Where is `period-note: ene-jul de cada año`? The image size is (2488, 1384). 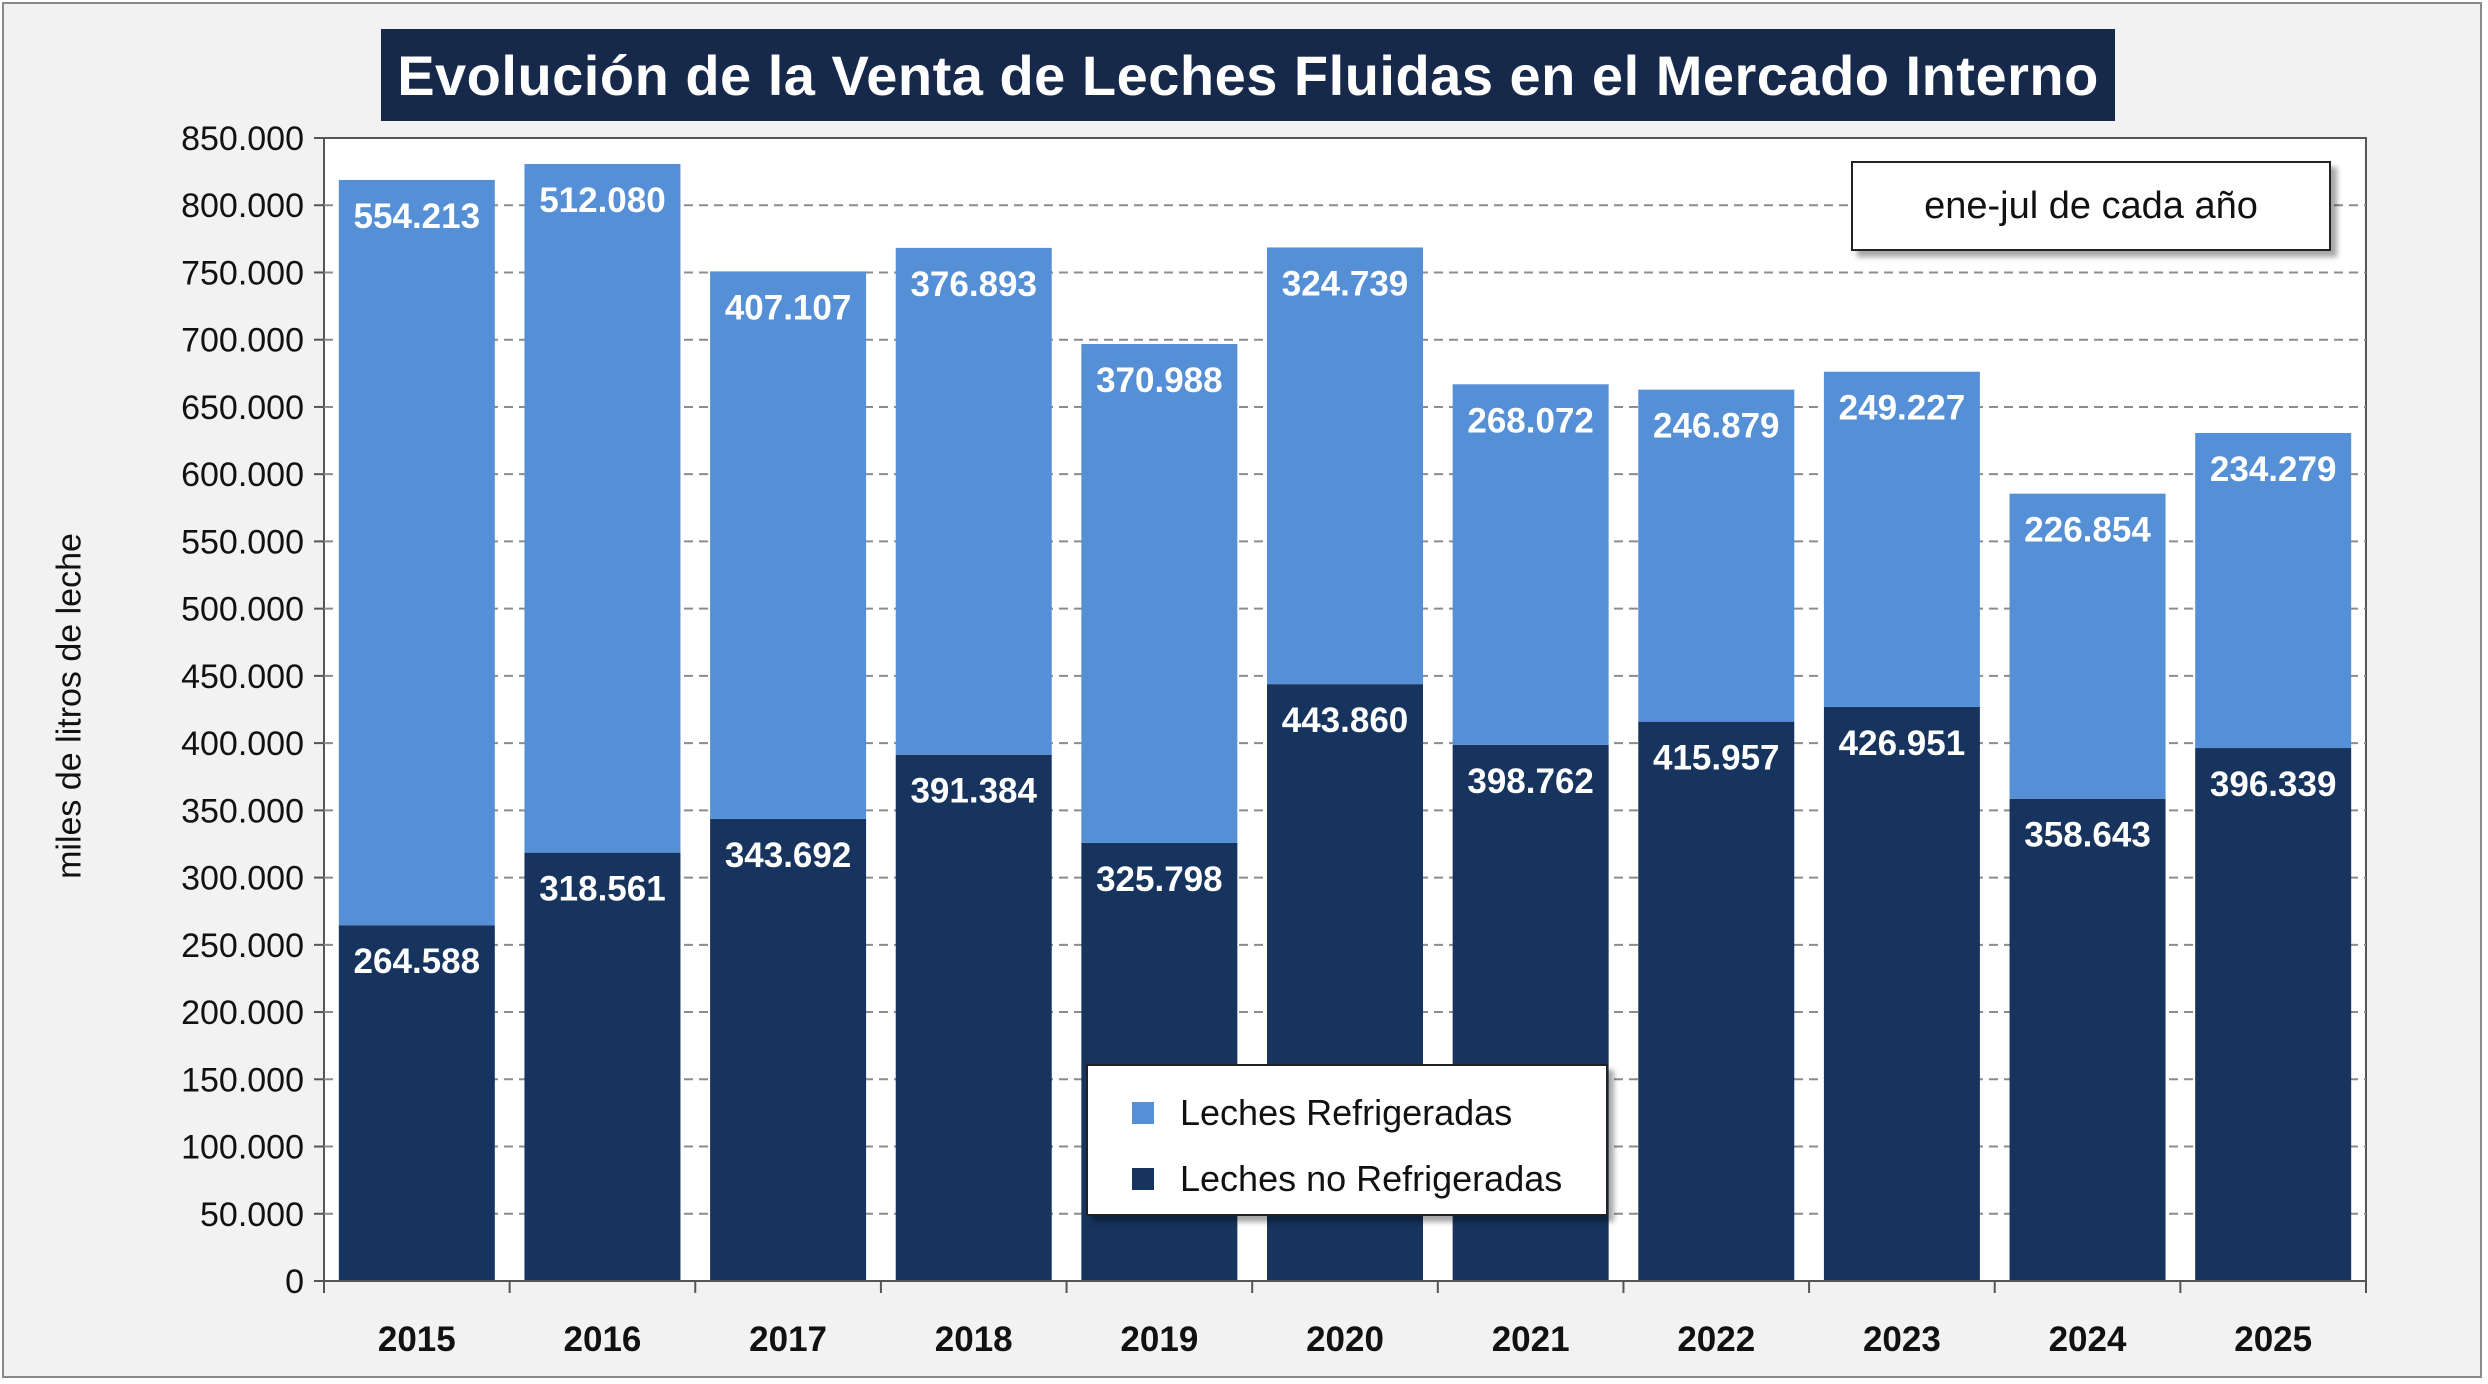 period-note: ene-jul de cada año is located at coordinates (2091, 206).